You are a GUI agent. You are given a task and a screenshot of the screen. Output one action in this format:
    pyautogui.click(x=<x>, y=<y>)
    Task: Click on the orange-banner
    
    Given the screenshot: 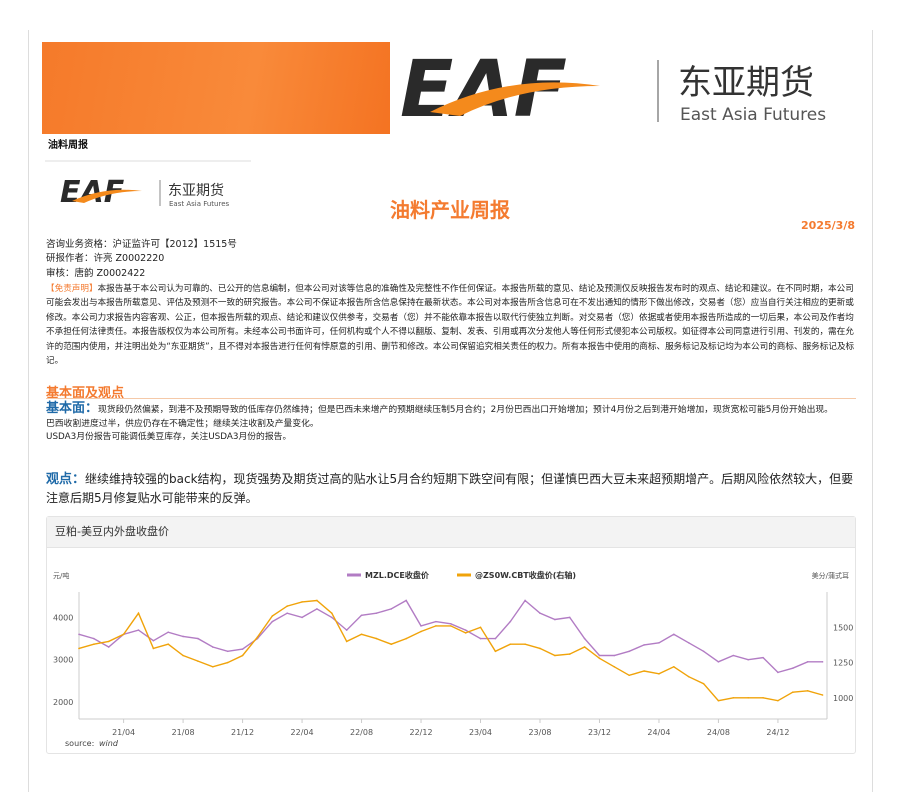 What is the action you would take?
    pyautogui.click(x=216, y=88)
    